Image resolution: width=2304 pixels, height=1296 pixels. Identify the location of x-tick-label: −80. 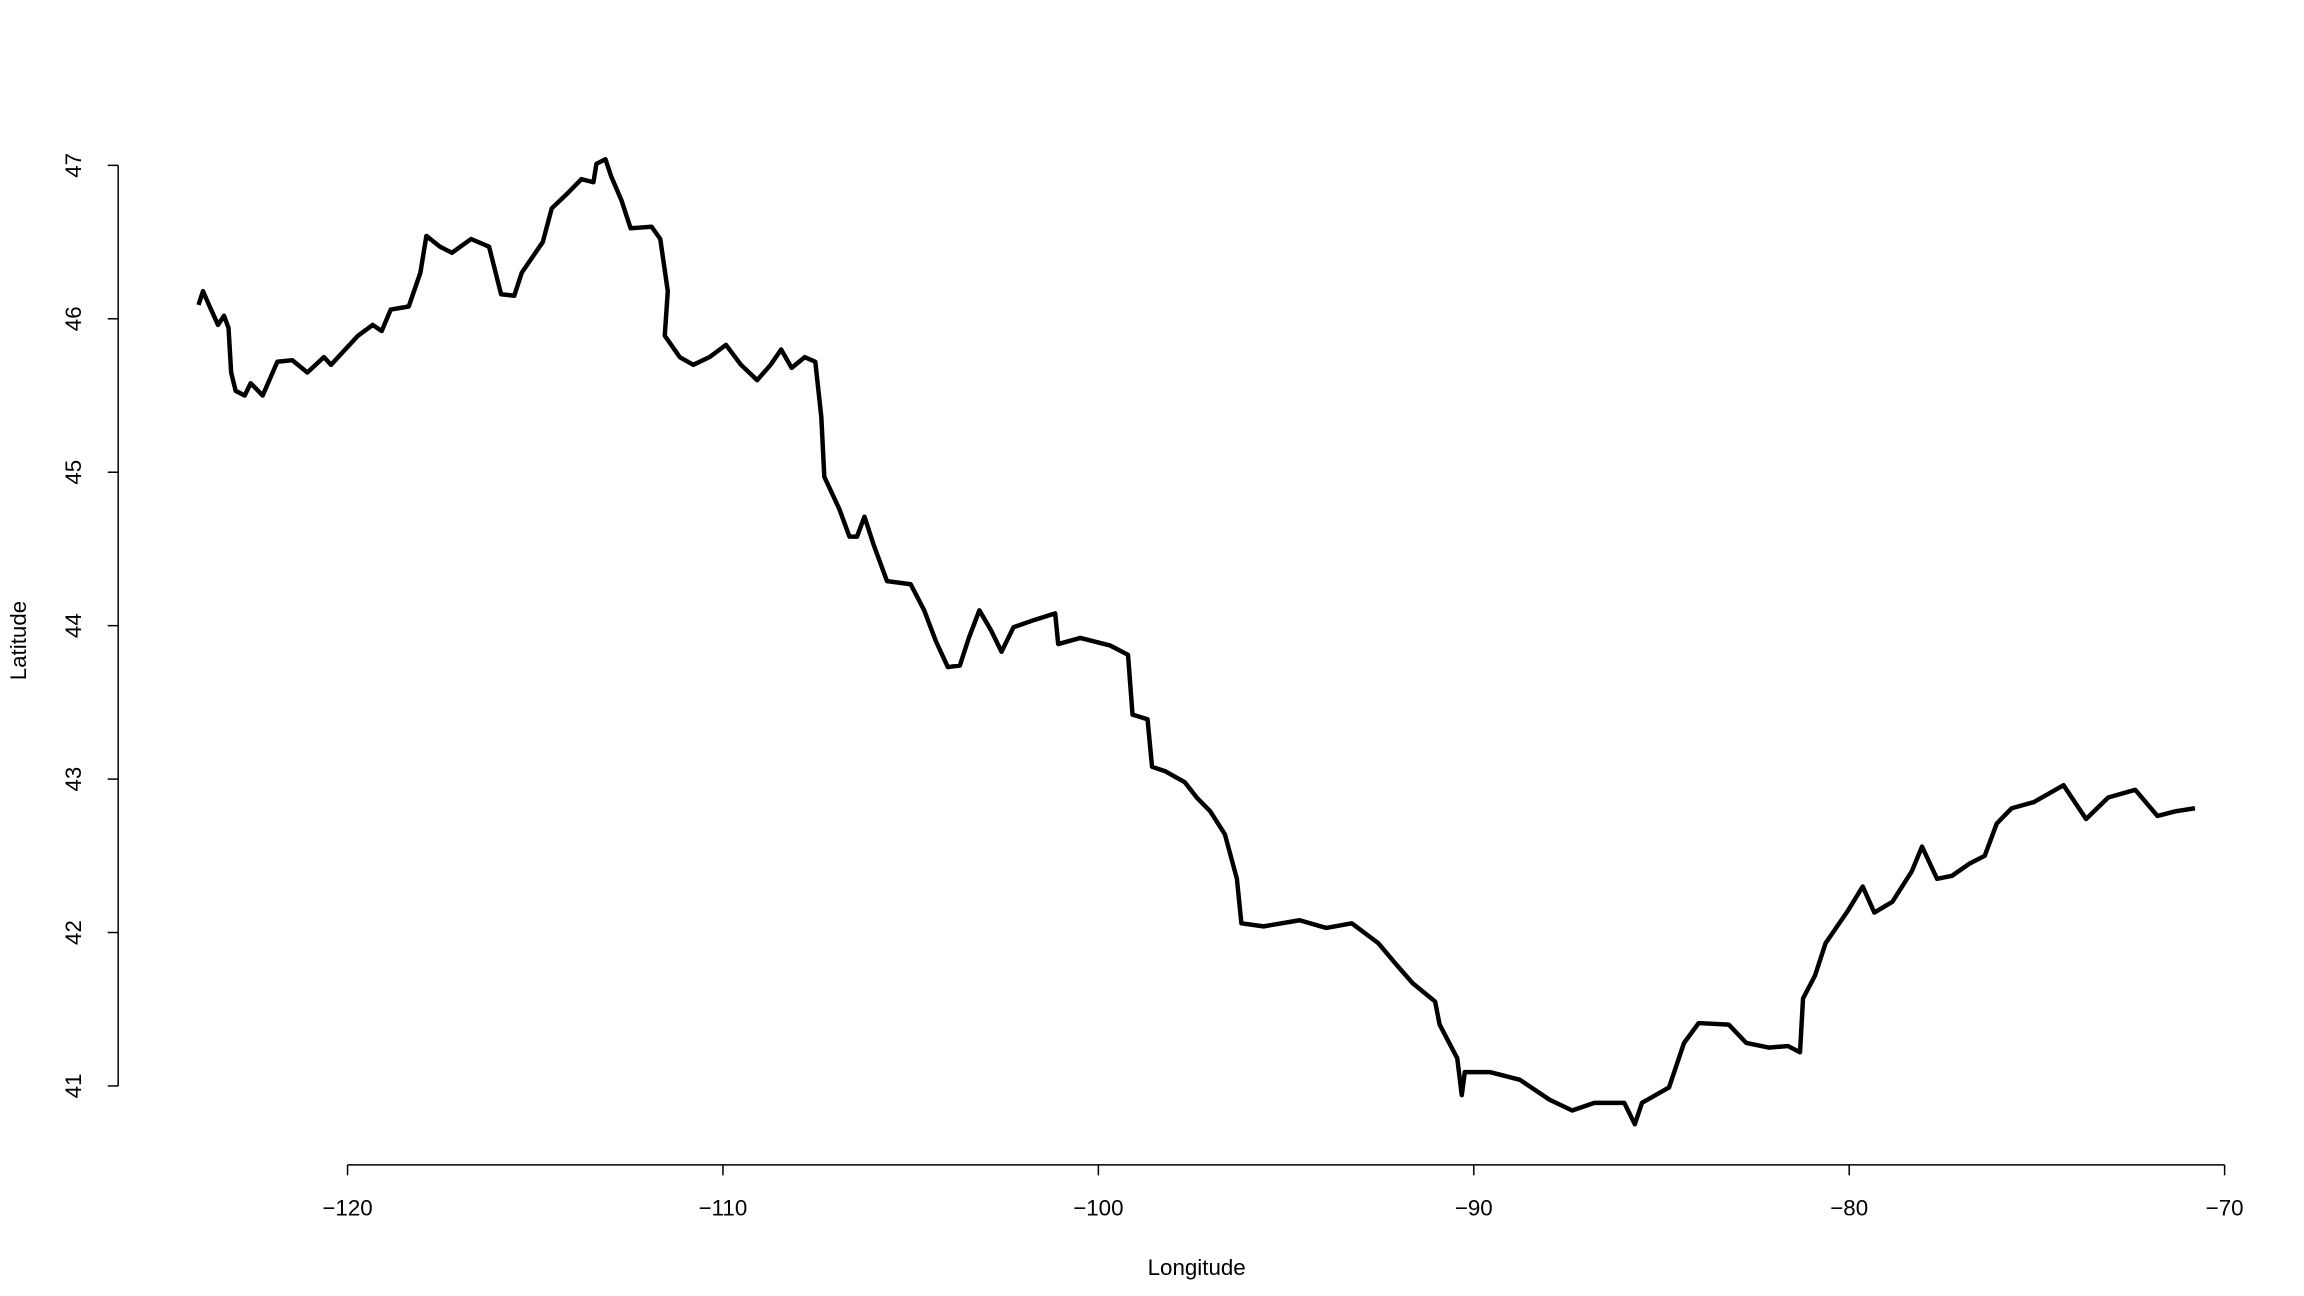
(1849, 1208).